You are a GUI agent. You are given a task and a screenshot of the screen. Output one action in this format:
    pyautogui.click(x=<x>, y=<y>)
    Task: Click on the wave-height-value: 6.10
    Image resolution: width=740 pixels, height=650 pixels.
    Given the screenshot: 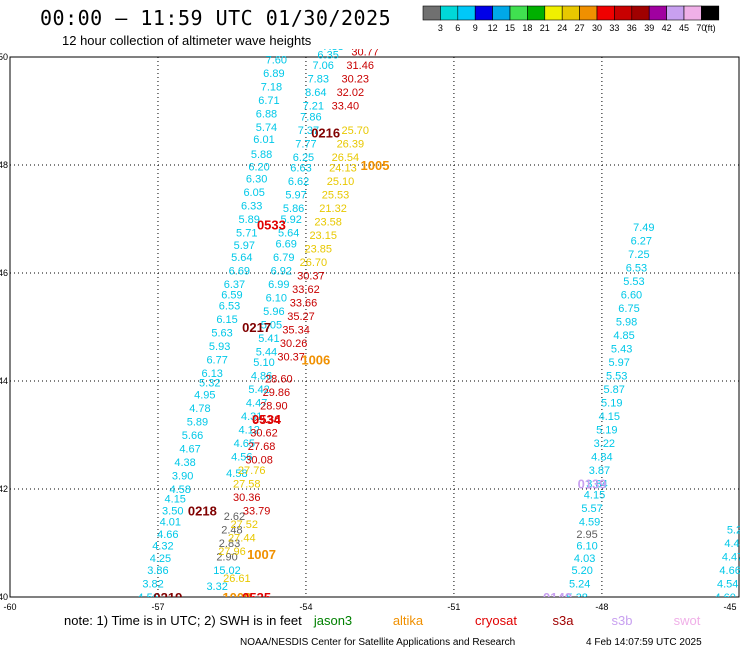 What is the action you would take?
    pyautogui.click(x=586, y=547)
    